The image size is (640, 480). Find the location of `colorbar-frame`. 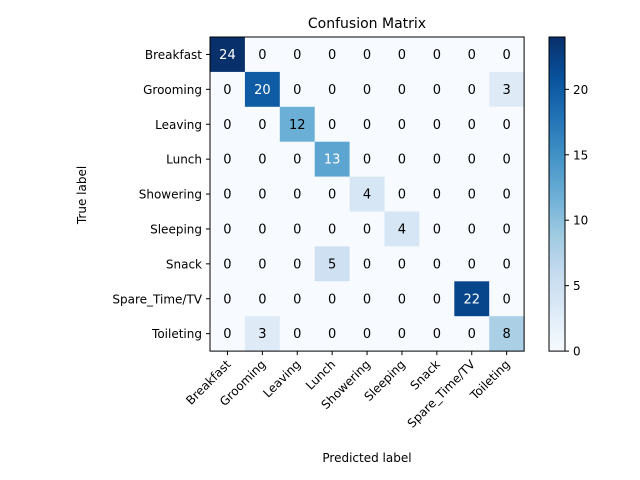

colorbar-frame is located at coordinates (557, 194).